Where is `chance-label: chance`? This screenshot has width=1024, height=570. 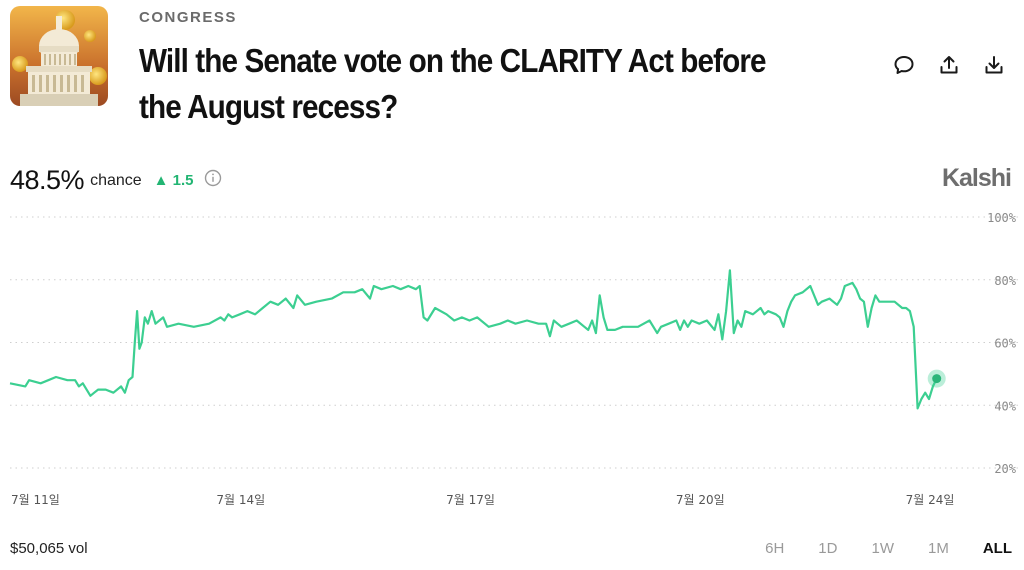
chance-label: chance is located at coordinates (116, 180).